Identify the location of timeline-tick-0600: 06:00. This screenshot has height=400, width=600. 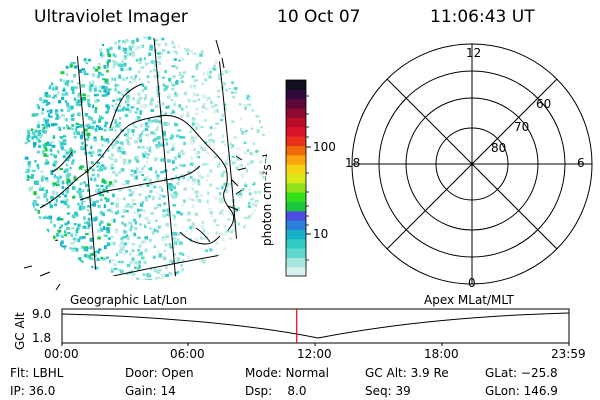
(187, 354).